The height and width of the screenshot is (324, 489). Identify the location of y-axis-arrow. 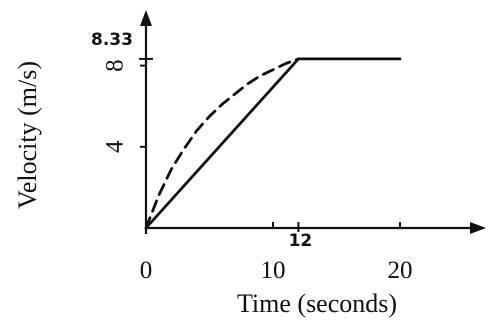
(146, 18).